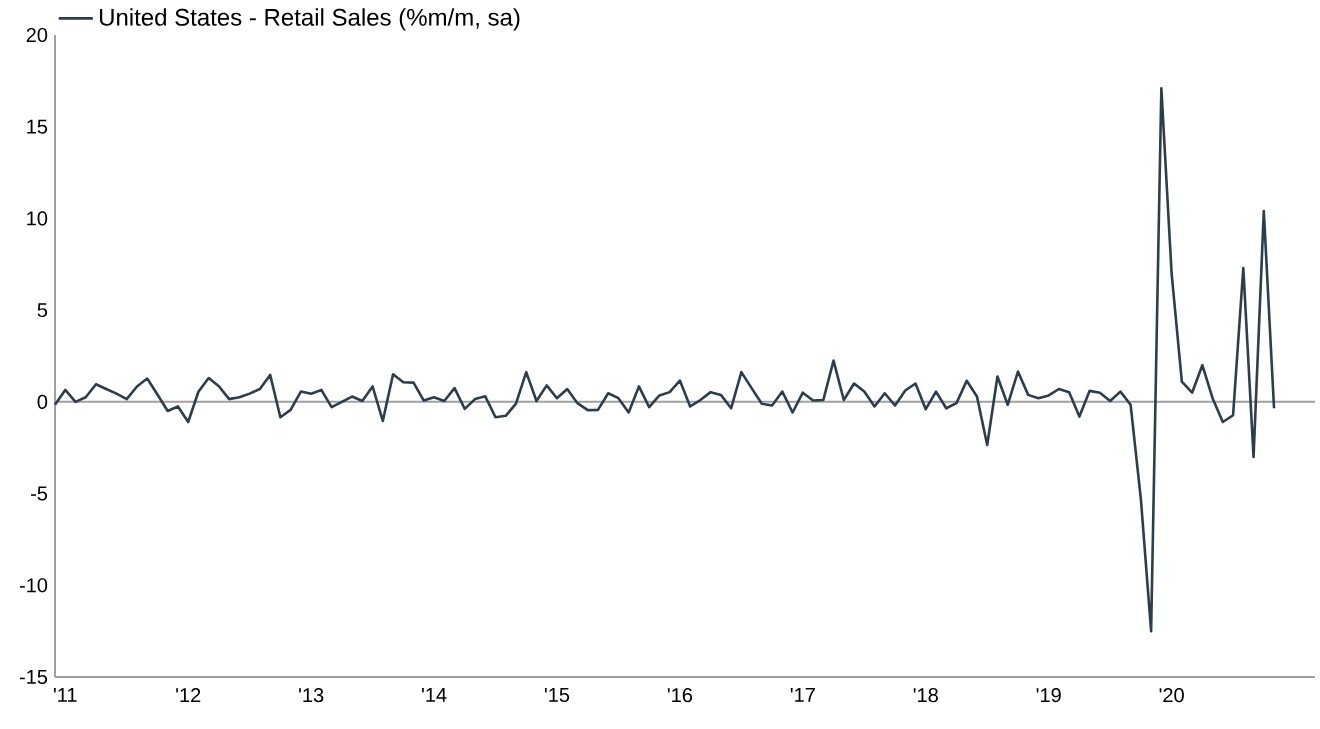 Image resolution: width=1320 pixels, height=729 pixels. What do you see at coordinates (33, 677) in the screenshot?
I see `y-tick-label: -15` at bounding box center [33, 677].